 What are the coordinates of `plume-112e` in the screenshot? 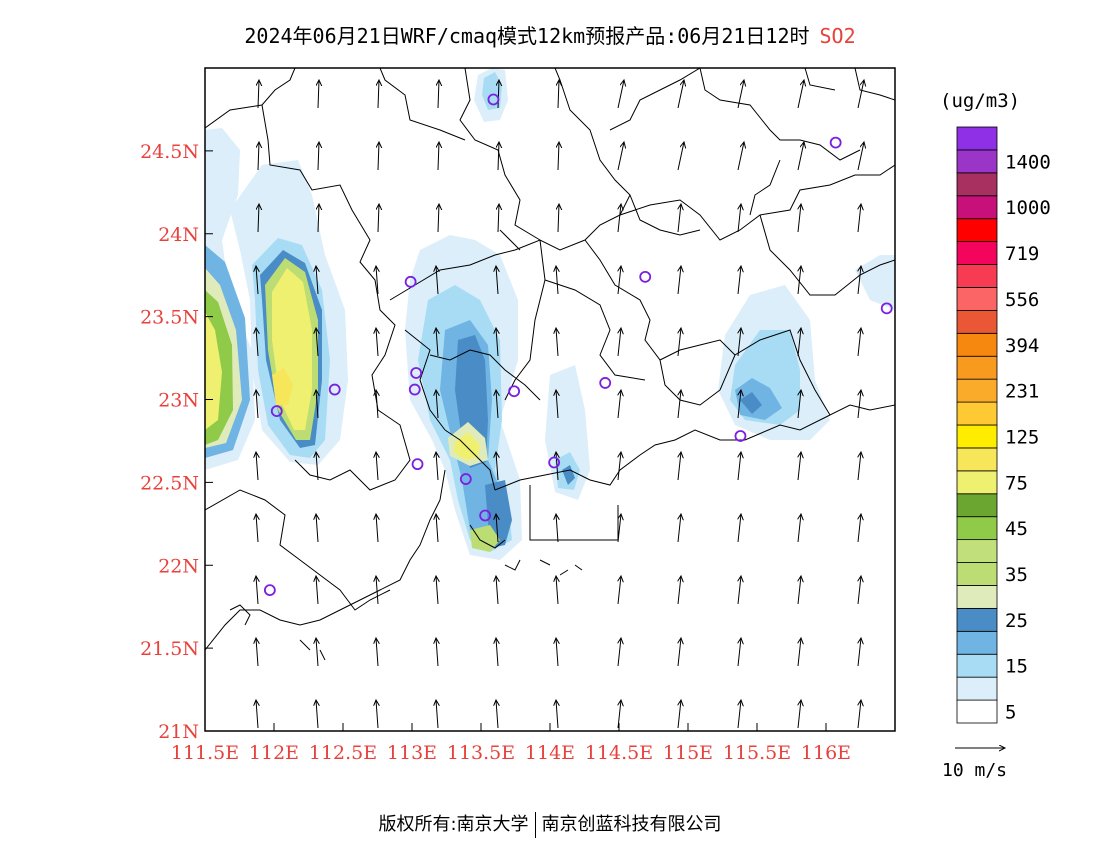 It's located at (289, 312).